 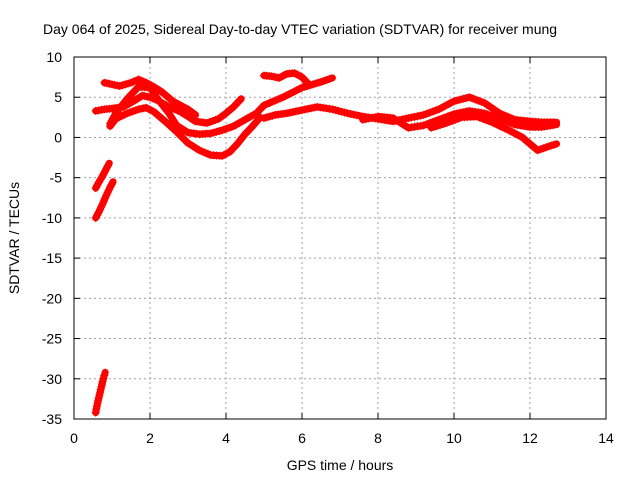 What do you see at coordinates (454, 438) in the screenshot?
I see `x-tick-label: 10` at bounding box center [454, 438].